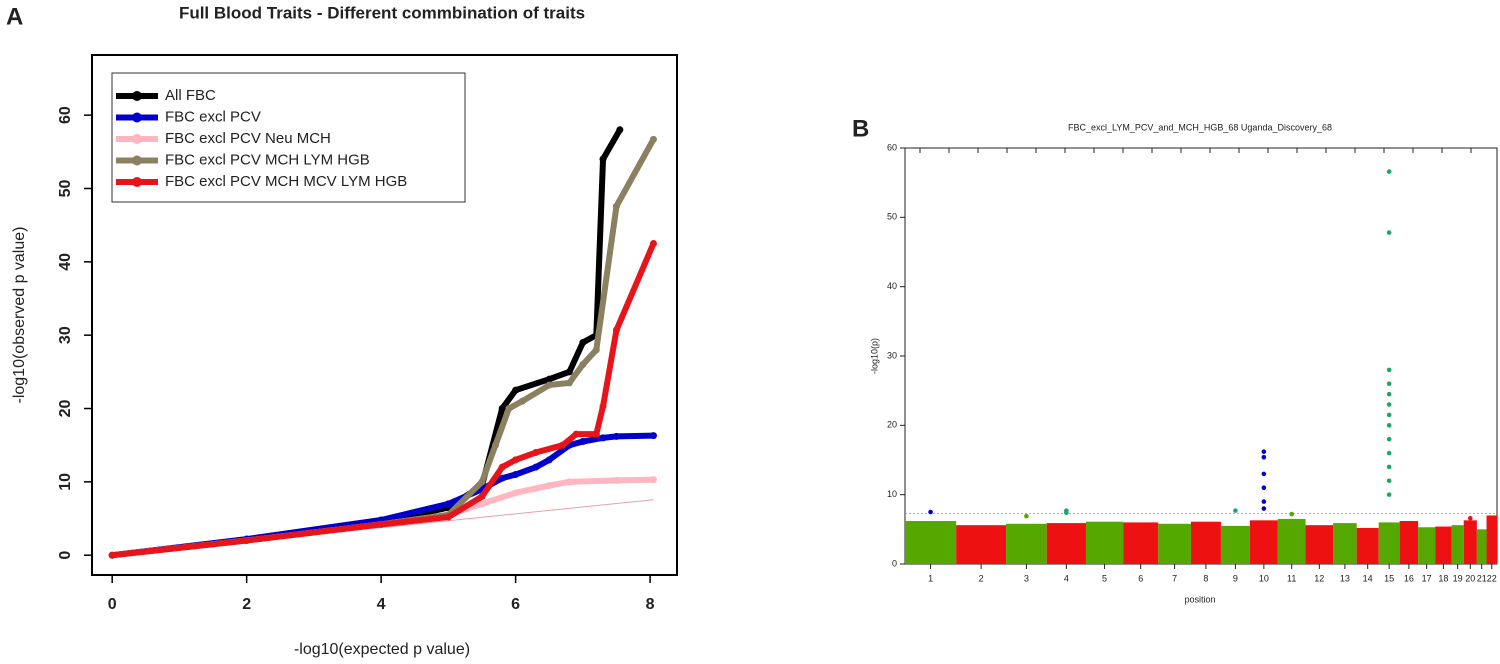 Image resolution: width=1500 pixels, height=664 pixels. I want to click on panel-label: A, so click(14, 16).